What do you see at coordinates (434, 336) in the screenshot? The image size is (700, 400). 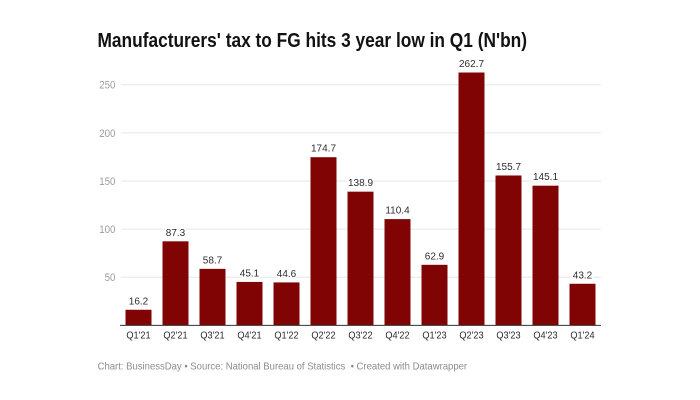 I see `svg-text: Q1'23` at bounding box center [434, 336].